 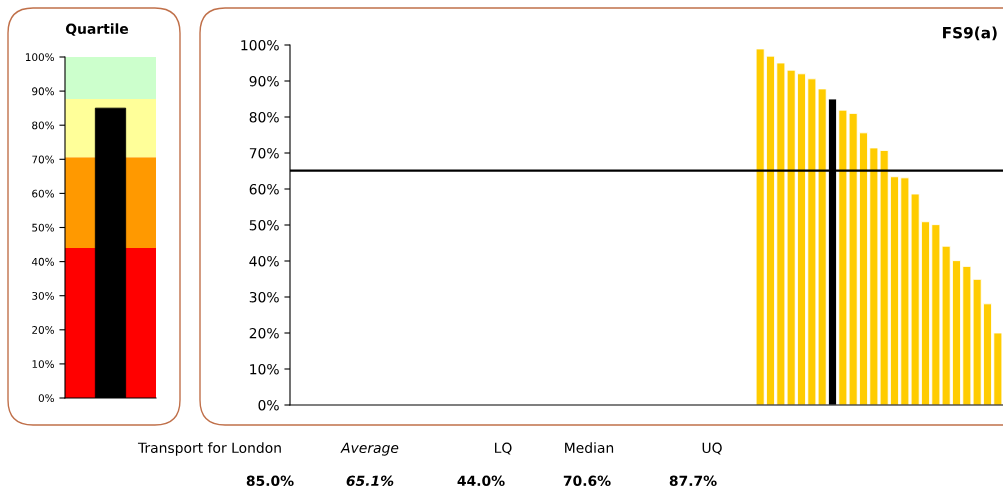 What do you see at coordinates (370, 481) in the screenshot?
I see `text: 65.1%` at bounding box center [370, 481].